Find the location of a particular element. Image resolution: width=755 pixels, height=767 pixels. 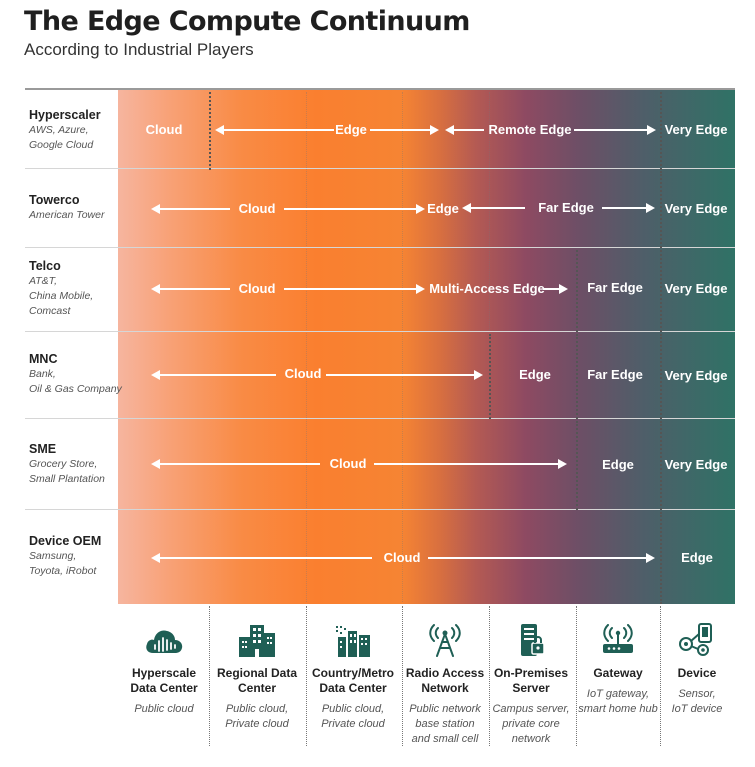

zone-label: Remote Edge is located at coordinates (530, 129).